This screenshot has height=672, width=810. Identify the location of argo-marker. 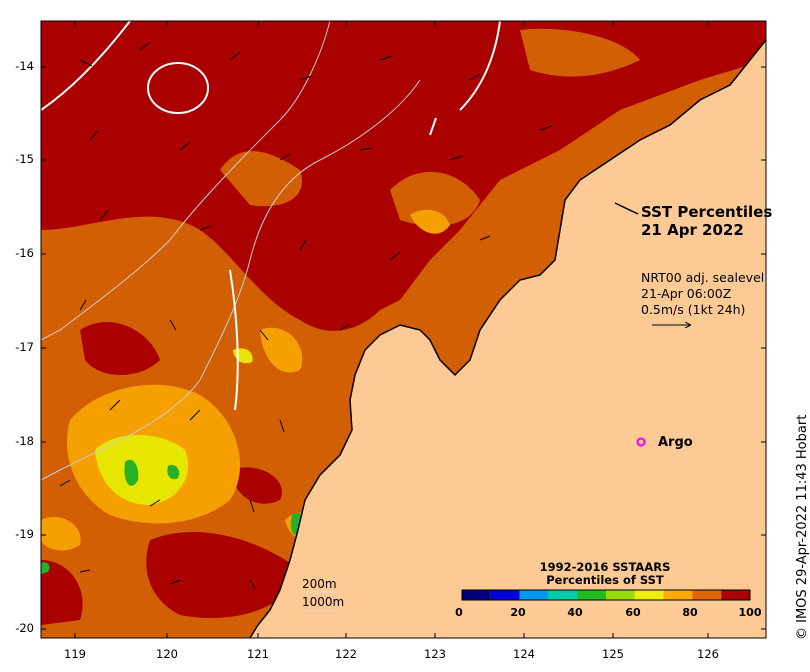
(641, 442).